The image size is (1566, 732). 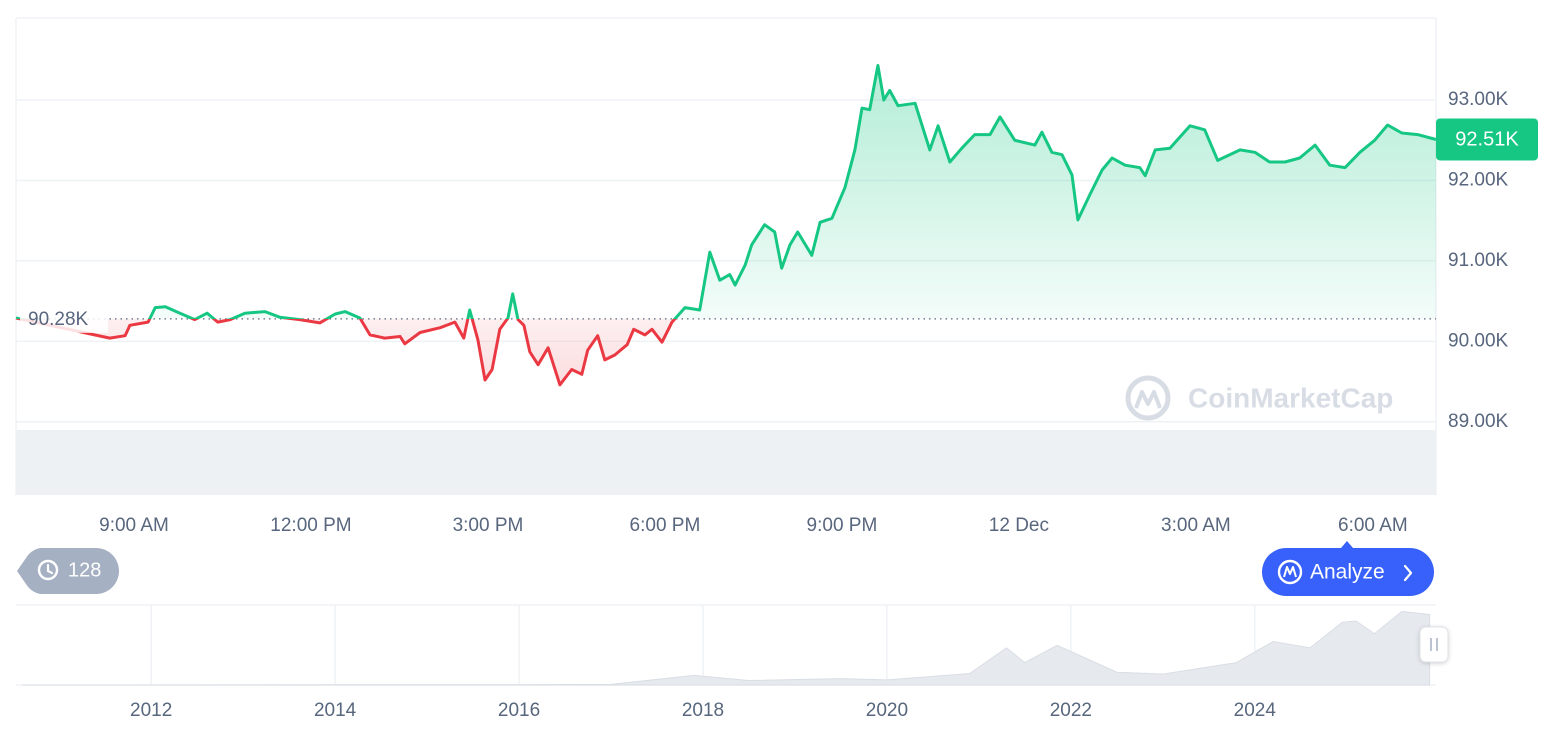 What do you see at coordinates (665, 525) in the screenshot?
I see `x-tick-label: 6:00 PM` at bounding box center [665, 525].